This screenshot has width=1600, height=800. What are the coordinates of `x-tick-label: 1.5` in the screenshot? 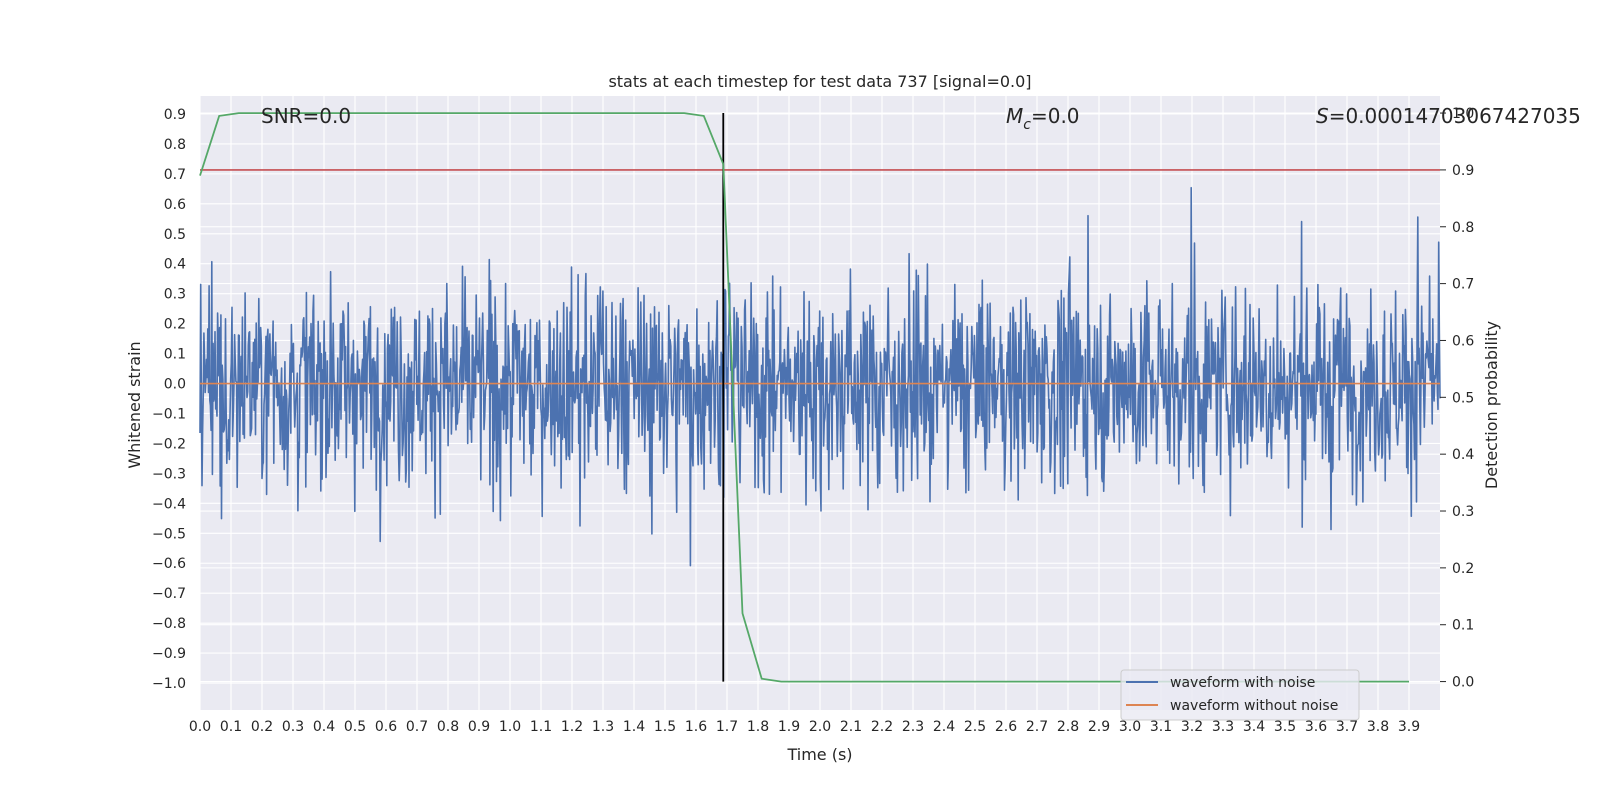 It's located at (665, 727).